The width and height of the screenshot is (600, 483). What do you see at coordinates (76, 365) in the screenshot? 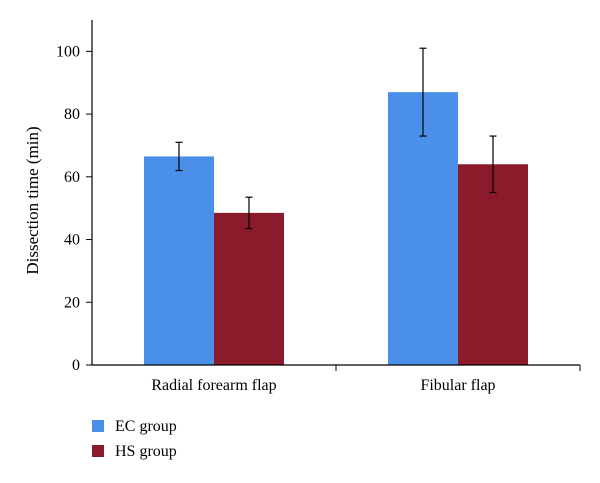
I see `y-tick-label: 0` at bounding box center [76, 365].